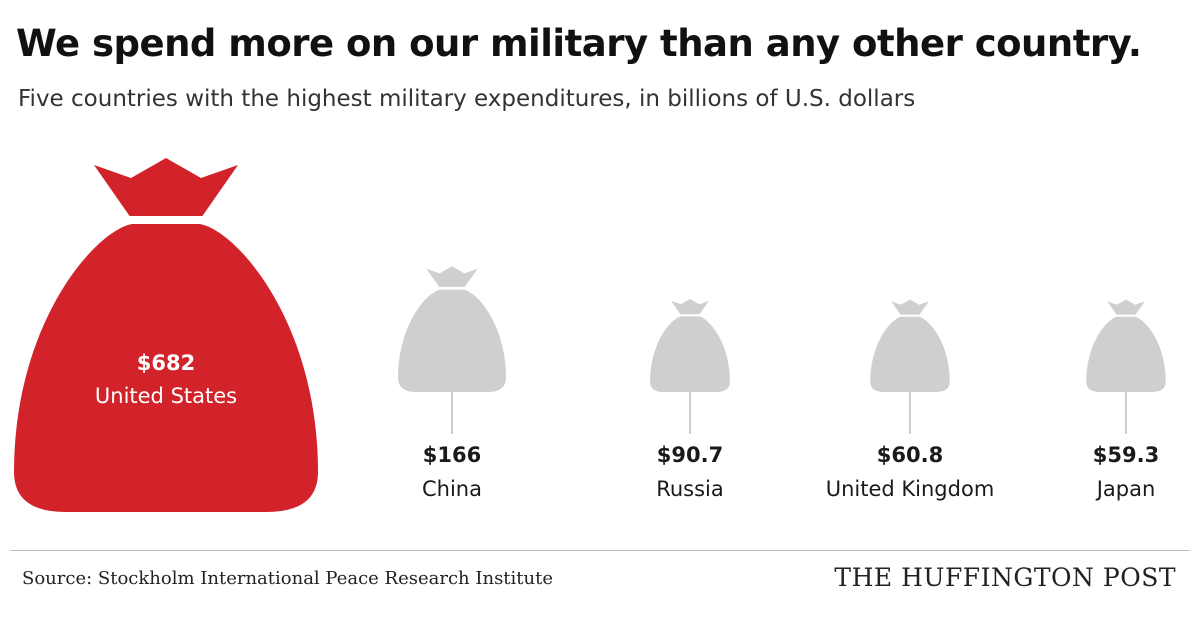  What do you see at coordinates (166, 363) in the screenshot?
I see `value-label: $682` at bounding box center [166, 363].